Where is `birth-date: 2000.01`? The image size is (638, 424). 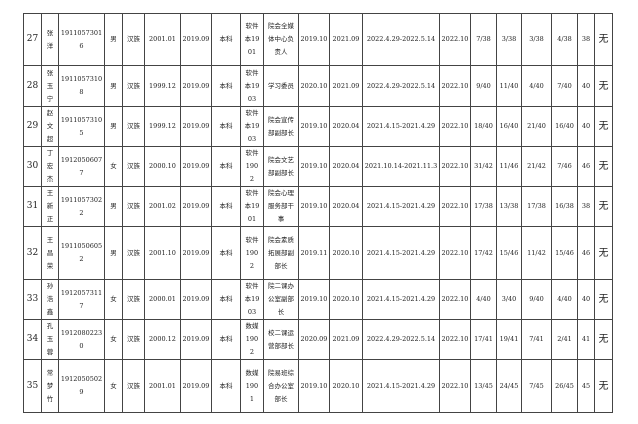
birth-date: 2000.01 is located at coordinates (162, 299).